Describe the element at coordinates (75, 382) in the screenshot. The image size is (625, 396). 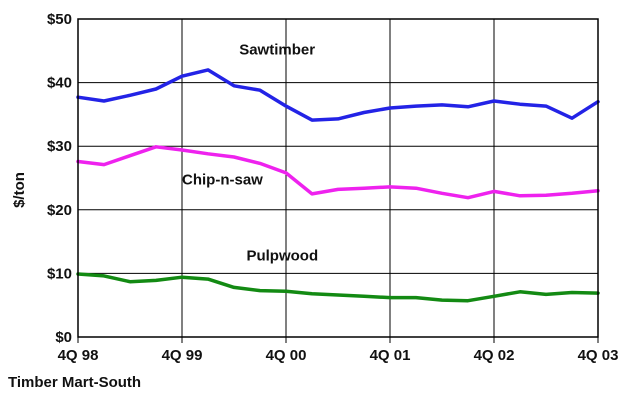
I see `source-label: Timber Mart-South` at that location.